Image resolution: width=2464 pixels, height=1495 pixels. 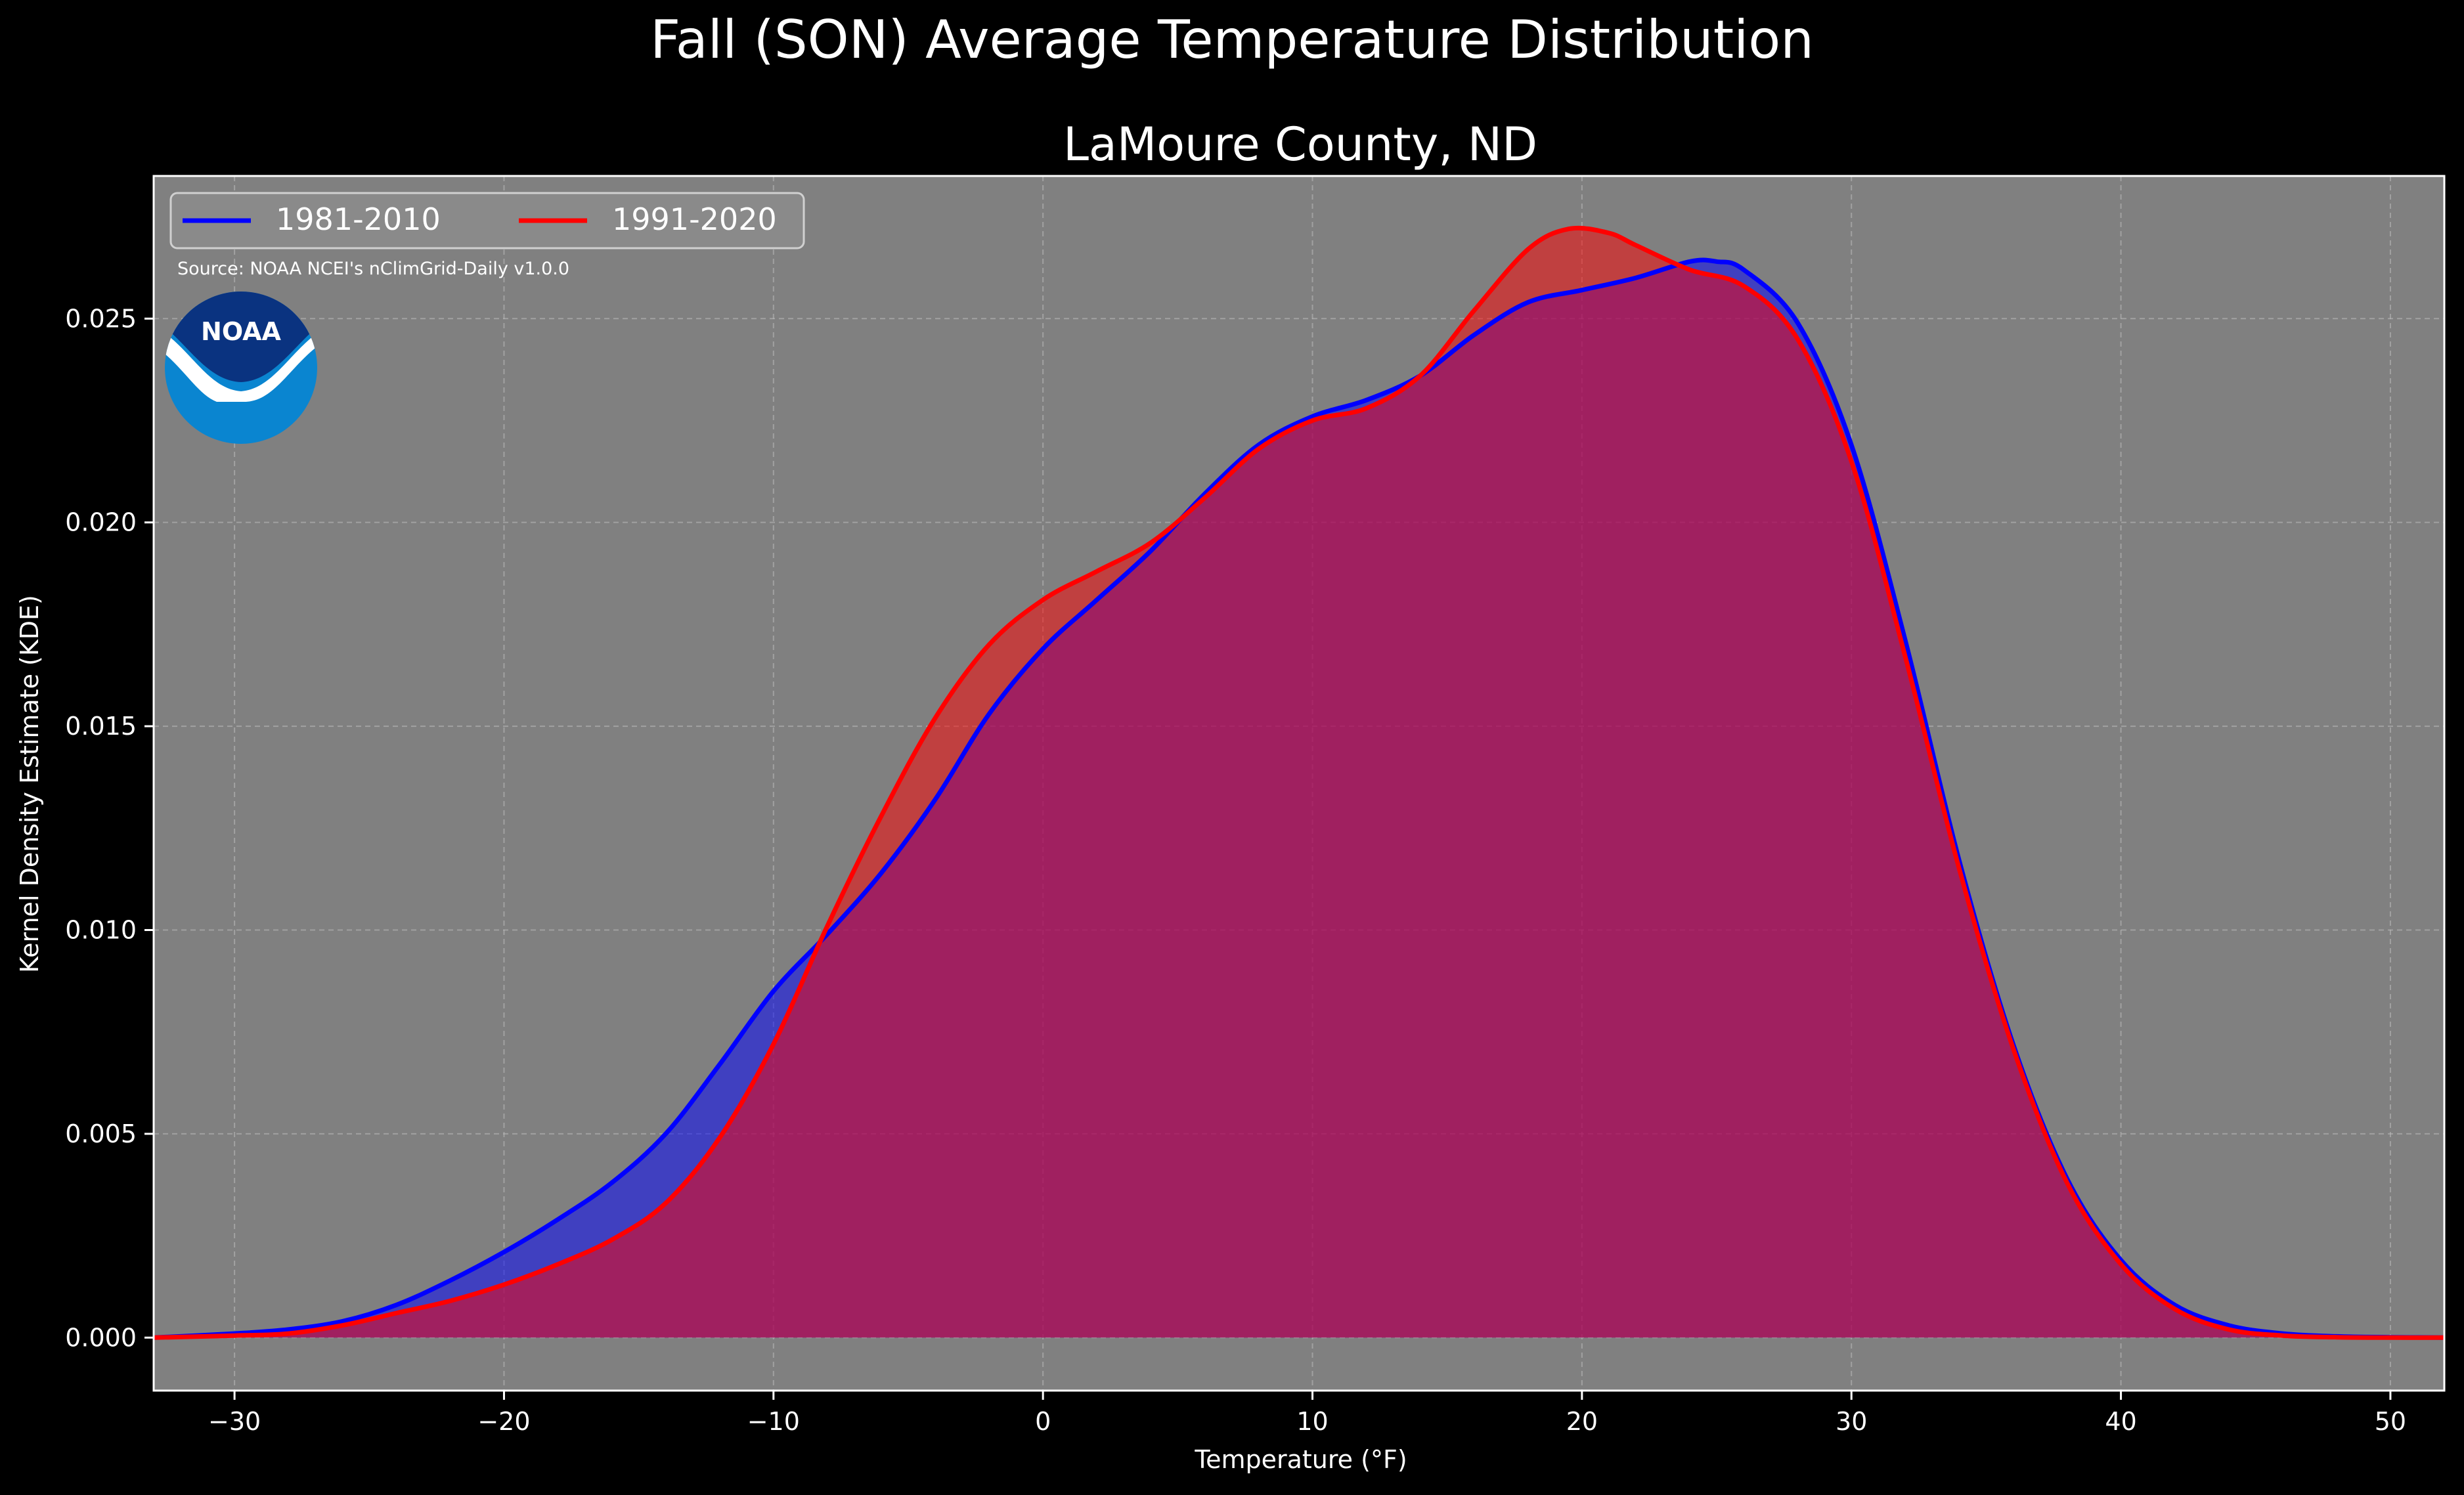 What do you see at coordinates (2390, 1421) in the screenshot?
I see `x-tick-label: 50` at bounding box center [2390, 1421].